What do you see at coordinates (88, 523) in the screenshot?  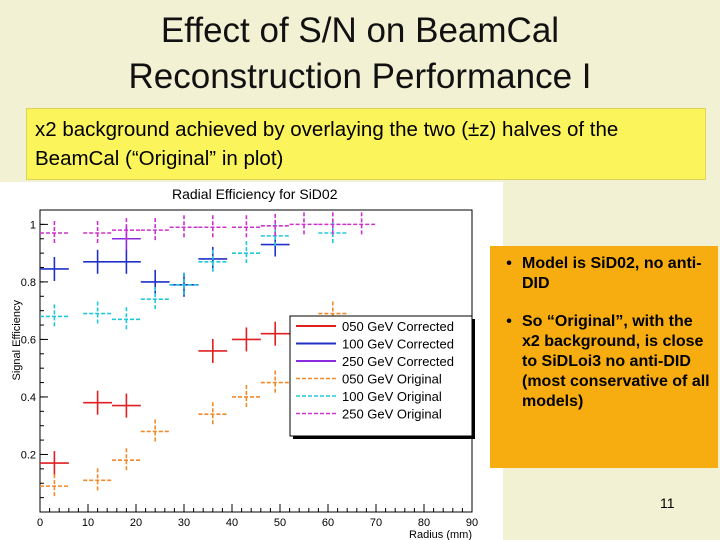 I see `x-tick-label: 10` at bounding box center [88, 523].